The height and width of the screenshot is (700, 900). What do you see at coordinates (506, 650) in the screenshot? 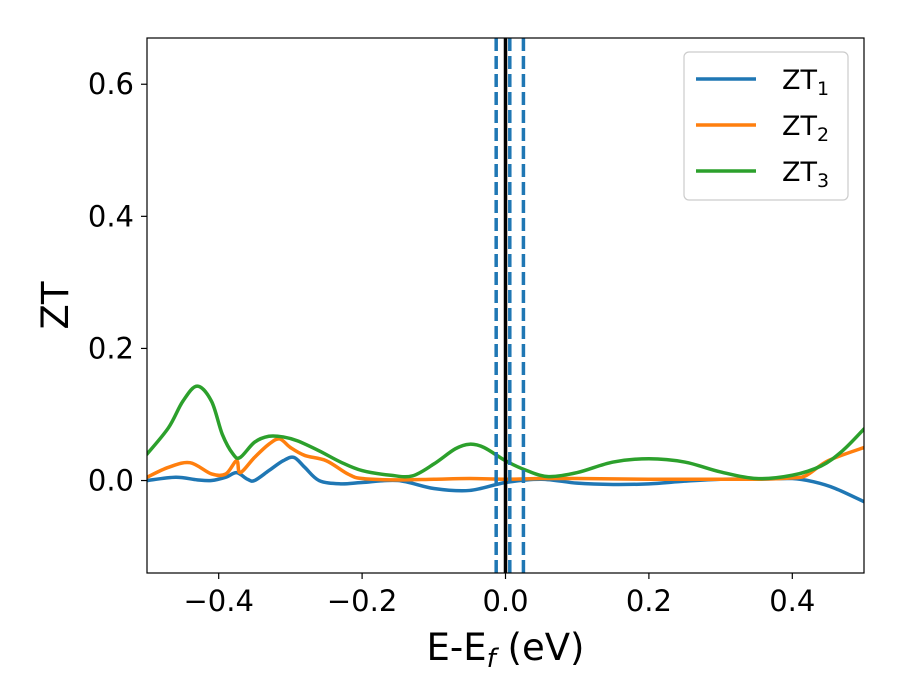
I see `x-axis-title: E-Ef (eV)` at bounding box center [506, 650].